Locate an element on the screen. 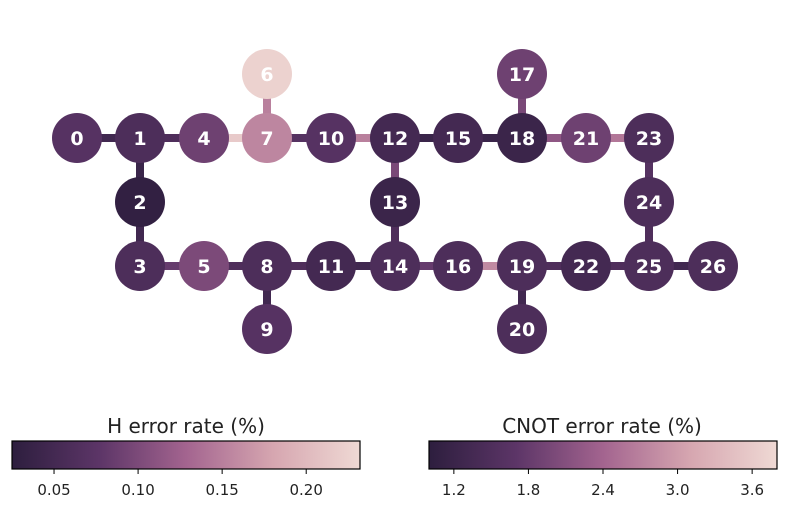 This screenshot has width=789, height=512. qubit-label-12: 12 is located at coordinates (395, 139).